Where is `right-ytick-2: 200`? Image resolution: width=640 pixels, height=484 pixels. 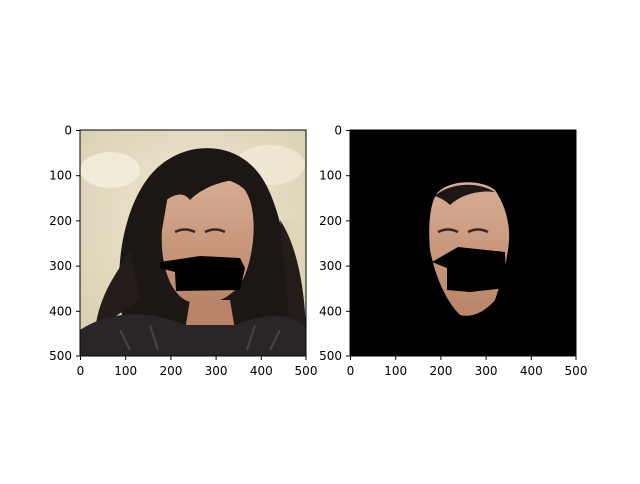
right-ytick-2: 200 is located at coordinates (330, 221).